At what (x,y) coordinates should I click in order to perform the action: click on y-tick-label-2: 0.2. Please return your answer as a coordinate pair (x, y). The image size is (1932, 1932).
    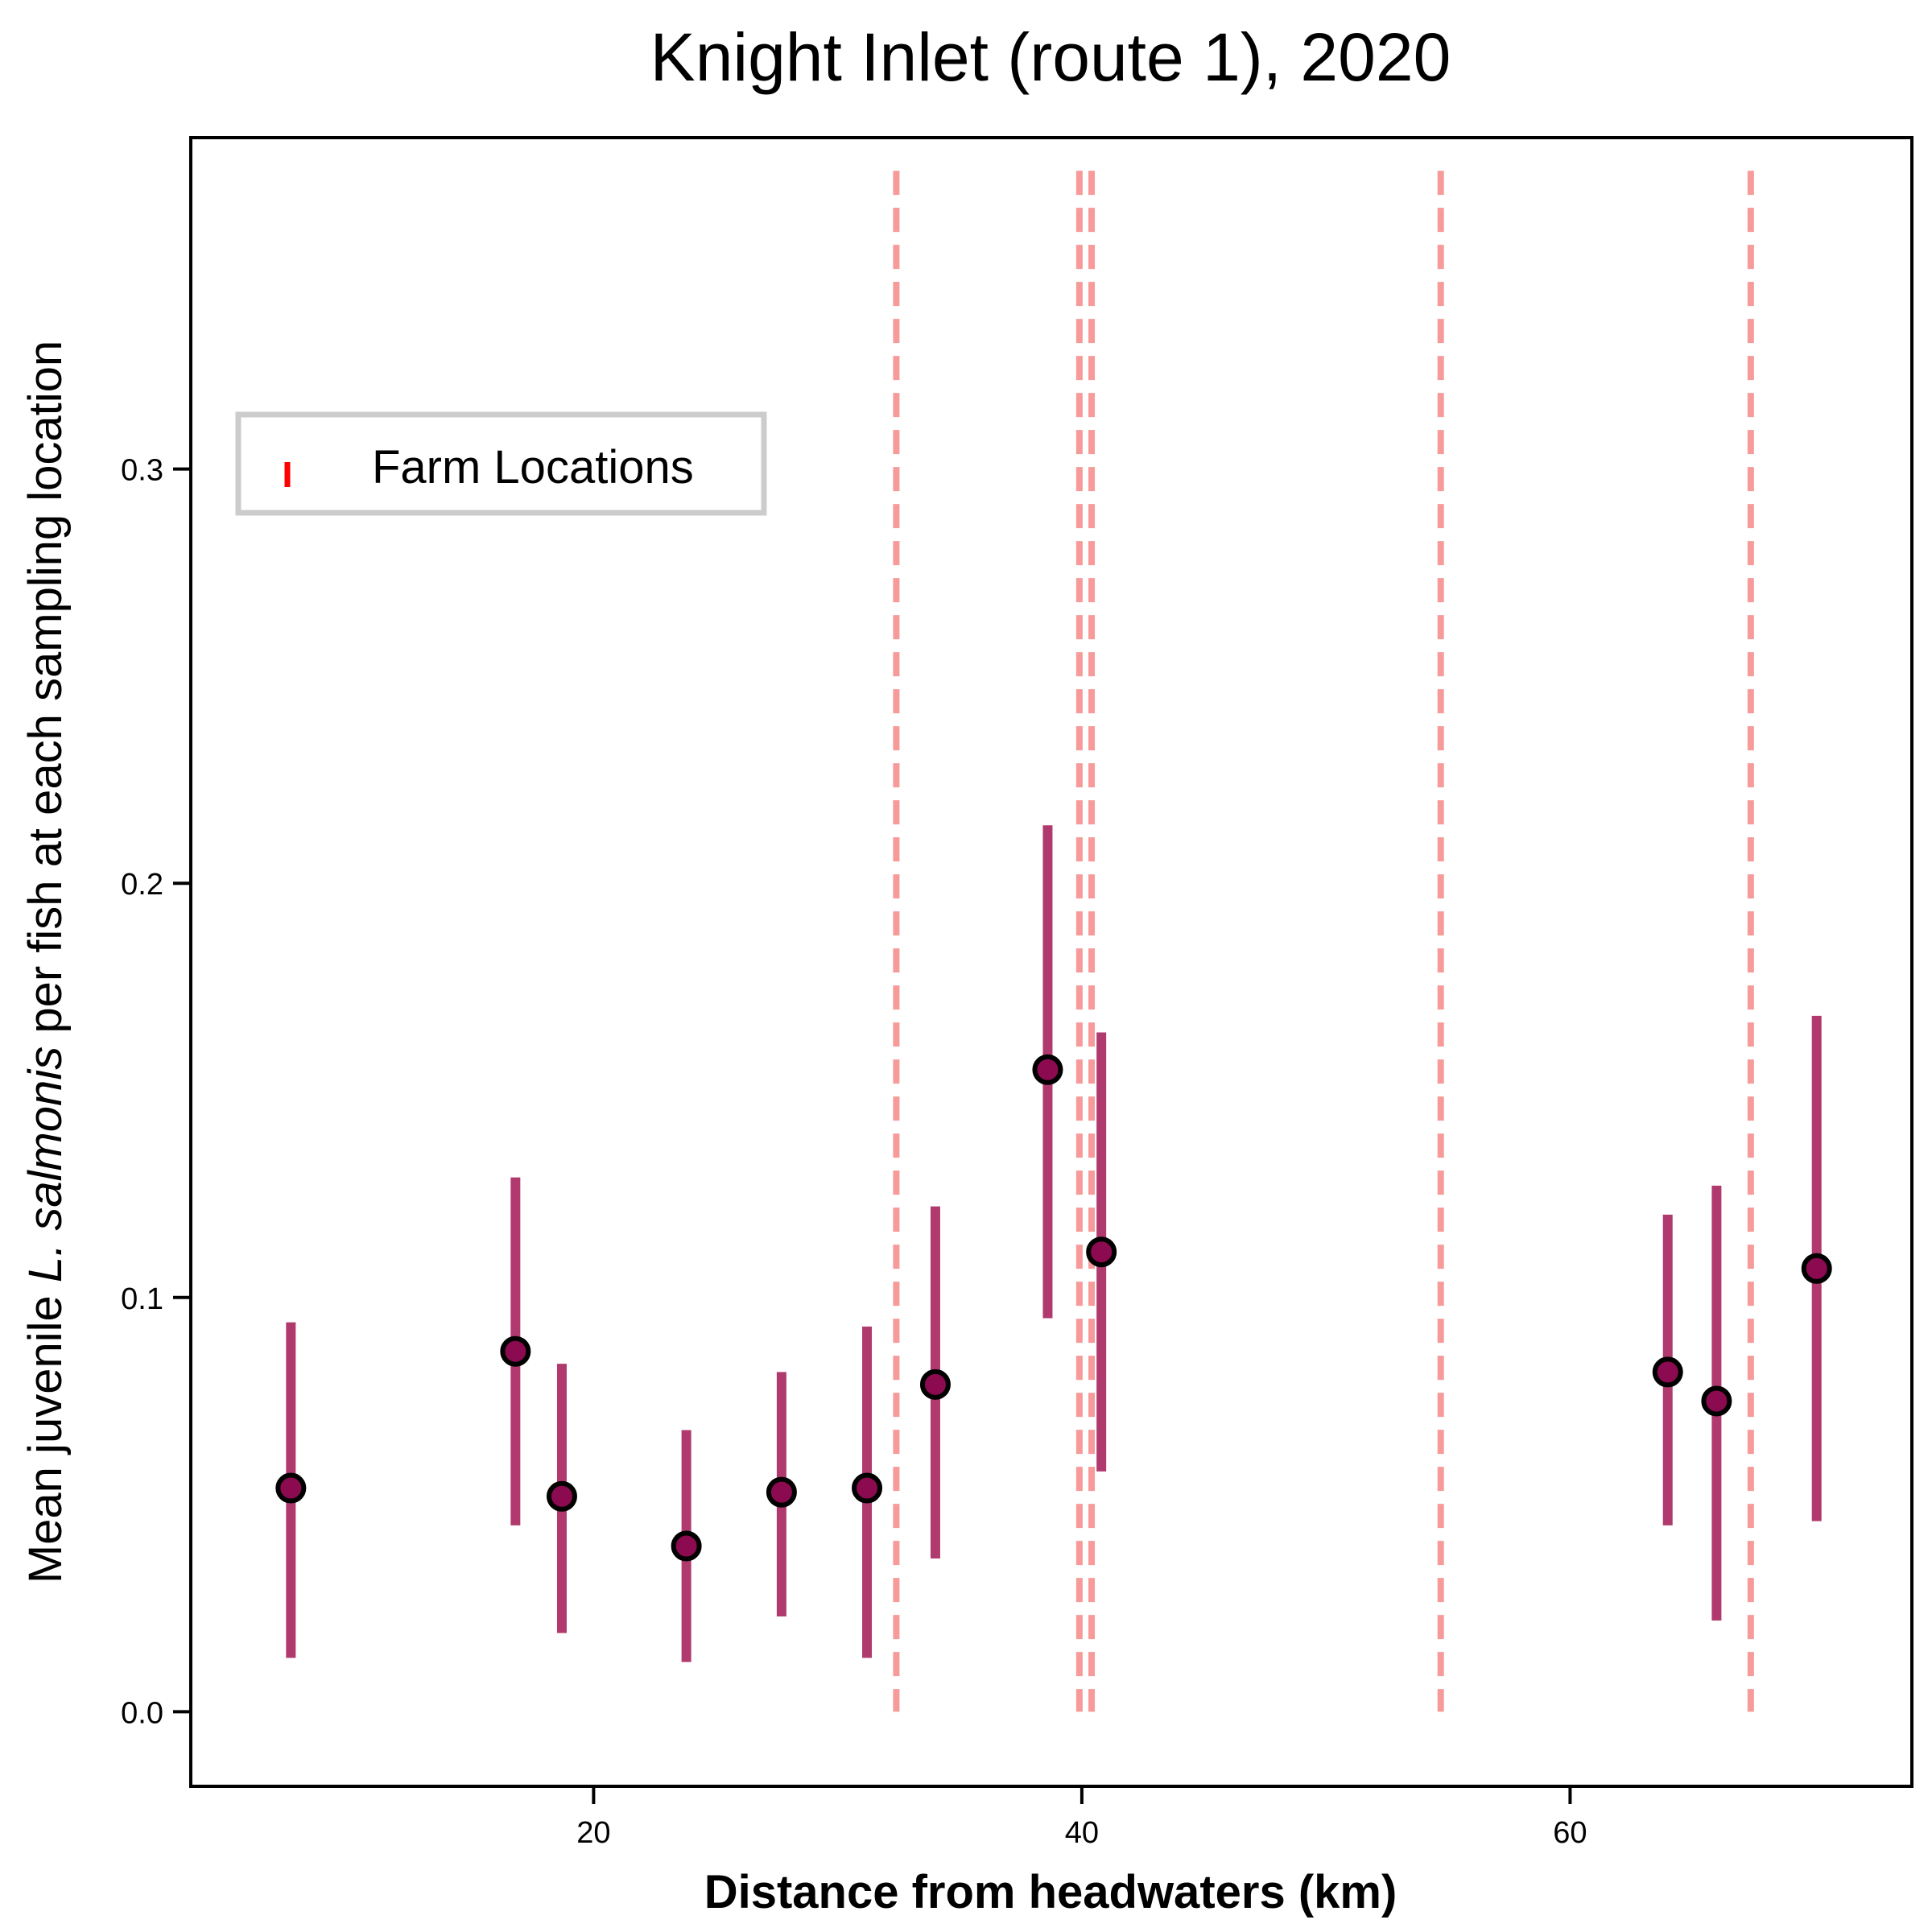
    Looking at the image, I should click on (142, 885).